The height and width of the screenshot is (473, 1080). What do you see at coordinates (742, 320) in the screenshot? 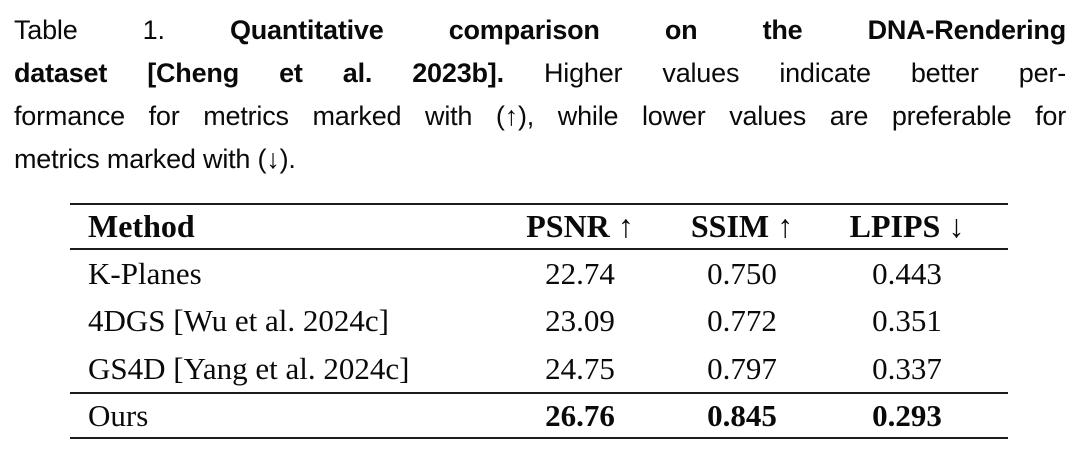
I see `cell-ssim: 0.772` at bounding box center [742, 320].